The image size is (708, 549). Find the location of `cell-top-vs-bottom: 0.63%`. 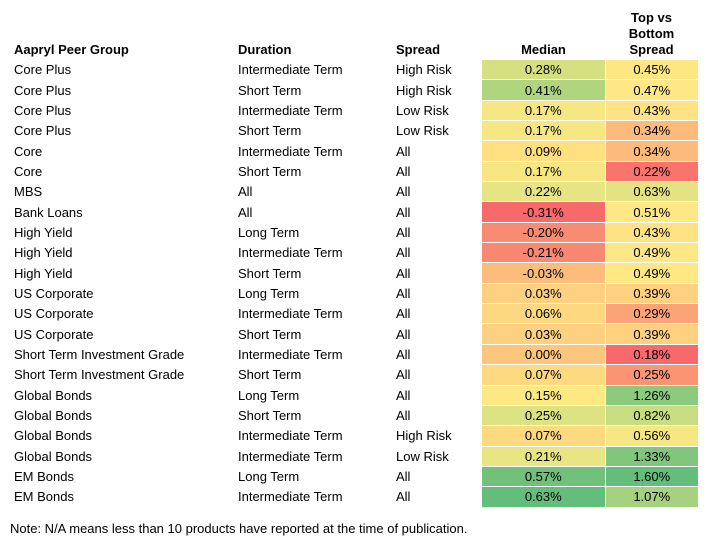

cell-top-vs-bottom: 0.63% is located at coordinates (651, 192).